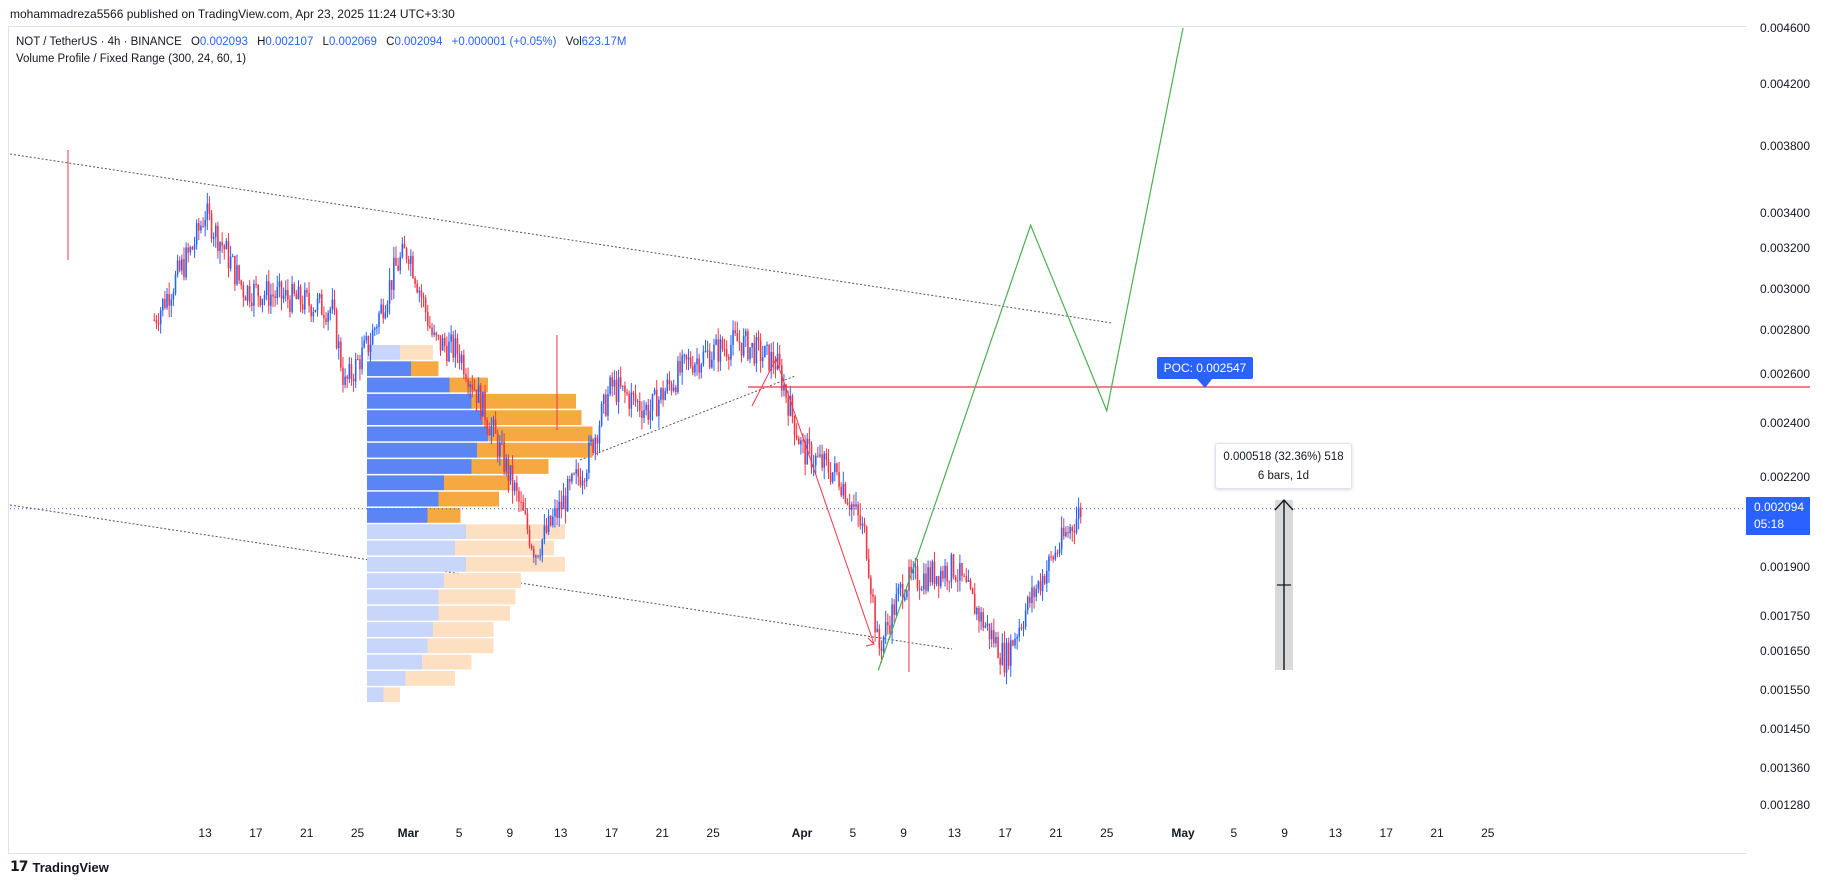 The height and width of the screenshot is (883, 1835). What do you see at coordinates (289, 42) in the screenshot?
I see `legend-high: 0.002107` at bounding box center [289, 42].